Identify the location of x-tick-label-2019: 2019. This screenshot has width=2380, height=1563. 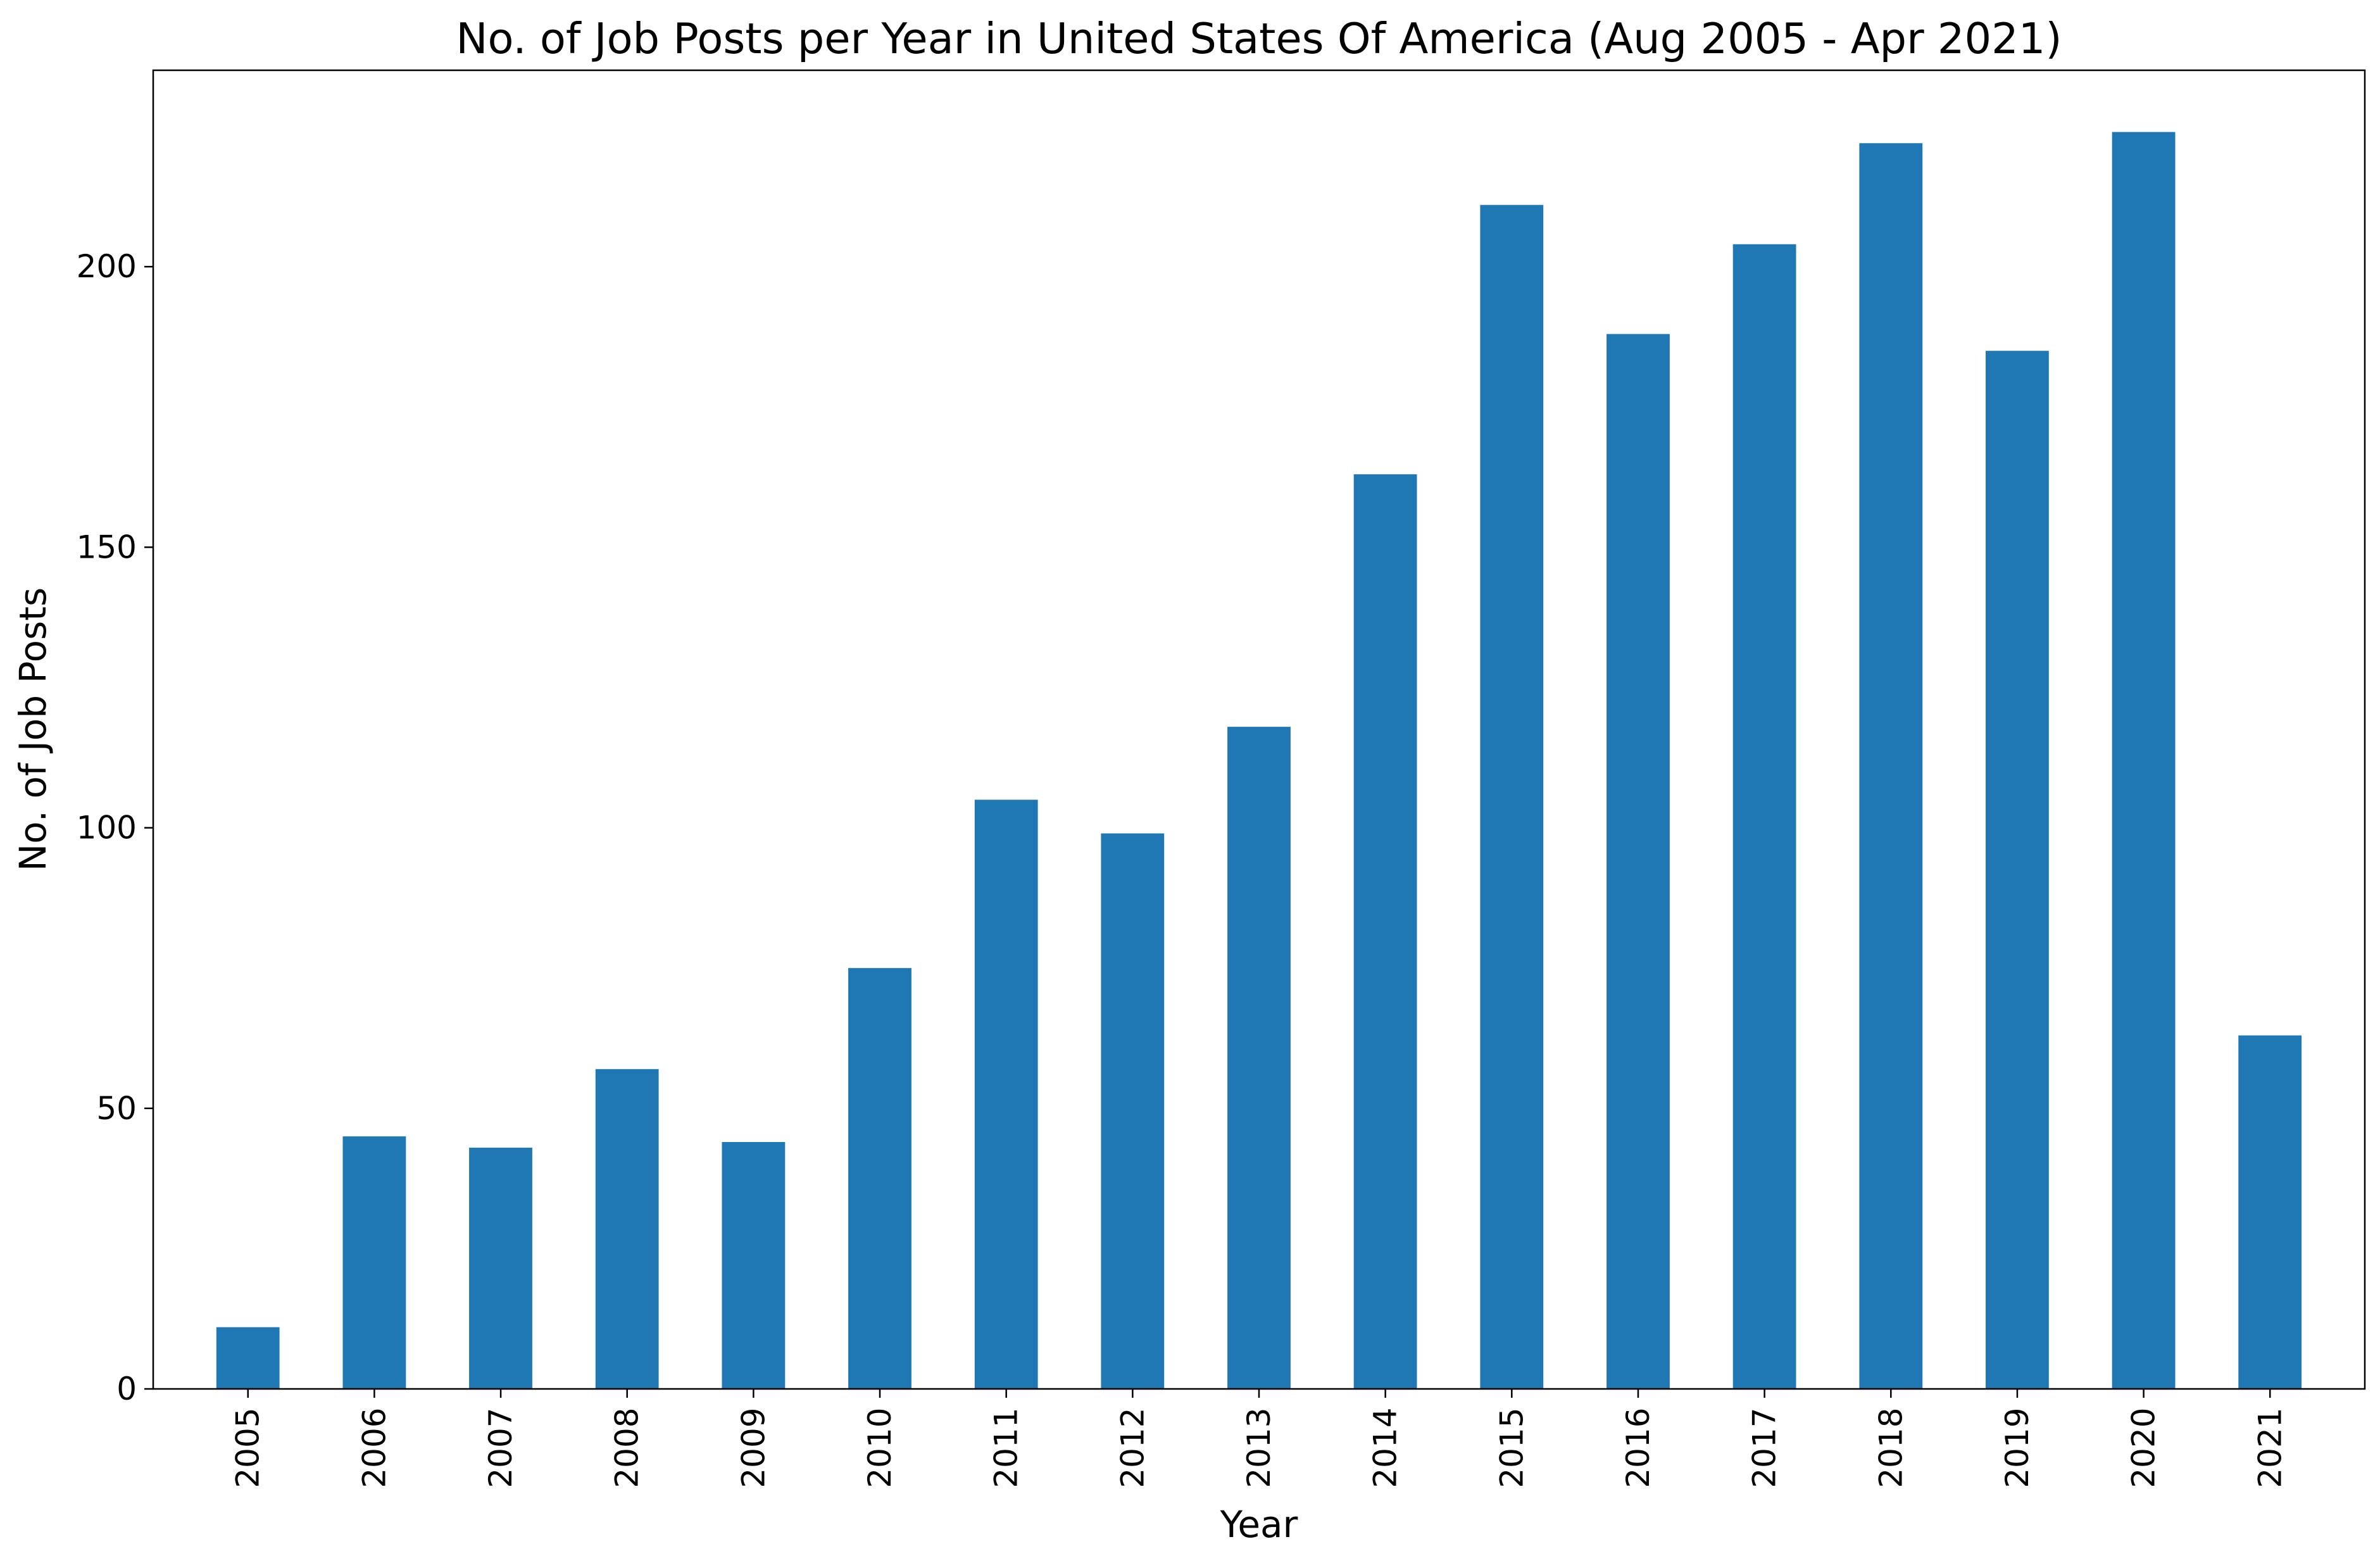
(2017, 1448).